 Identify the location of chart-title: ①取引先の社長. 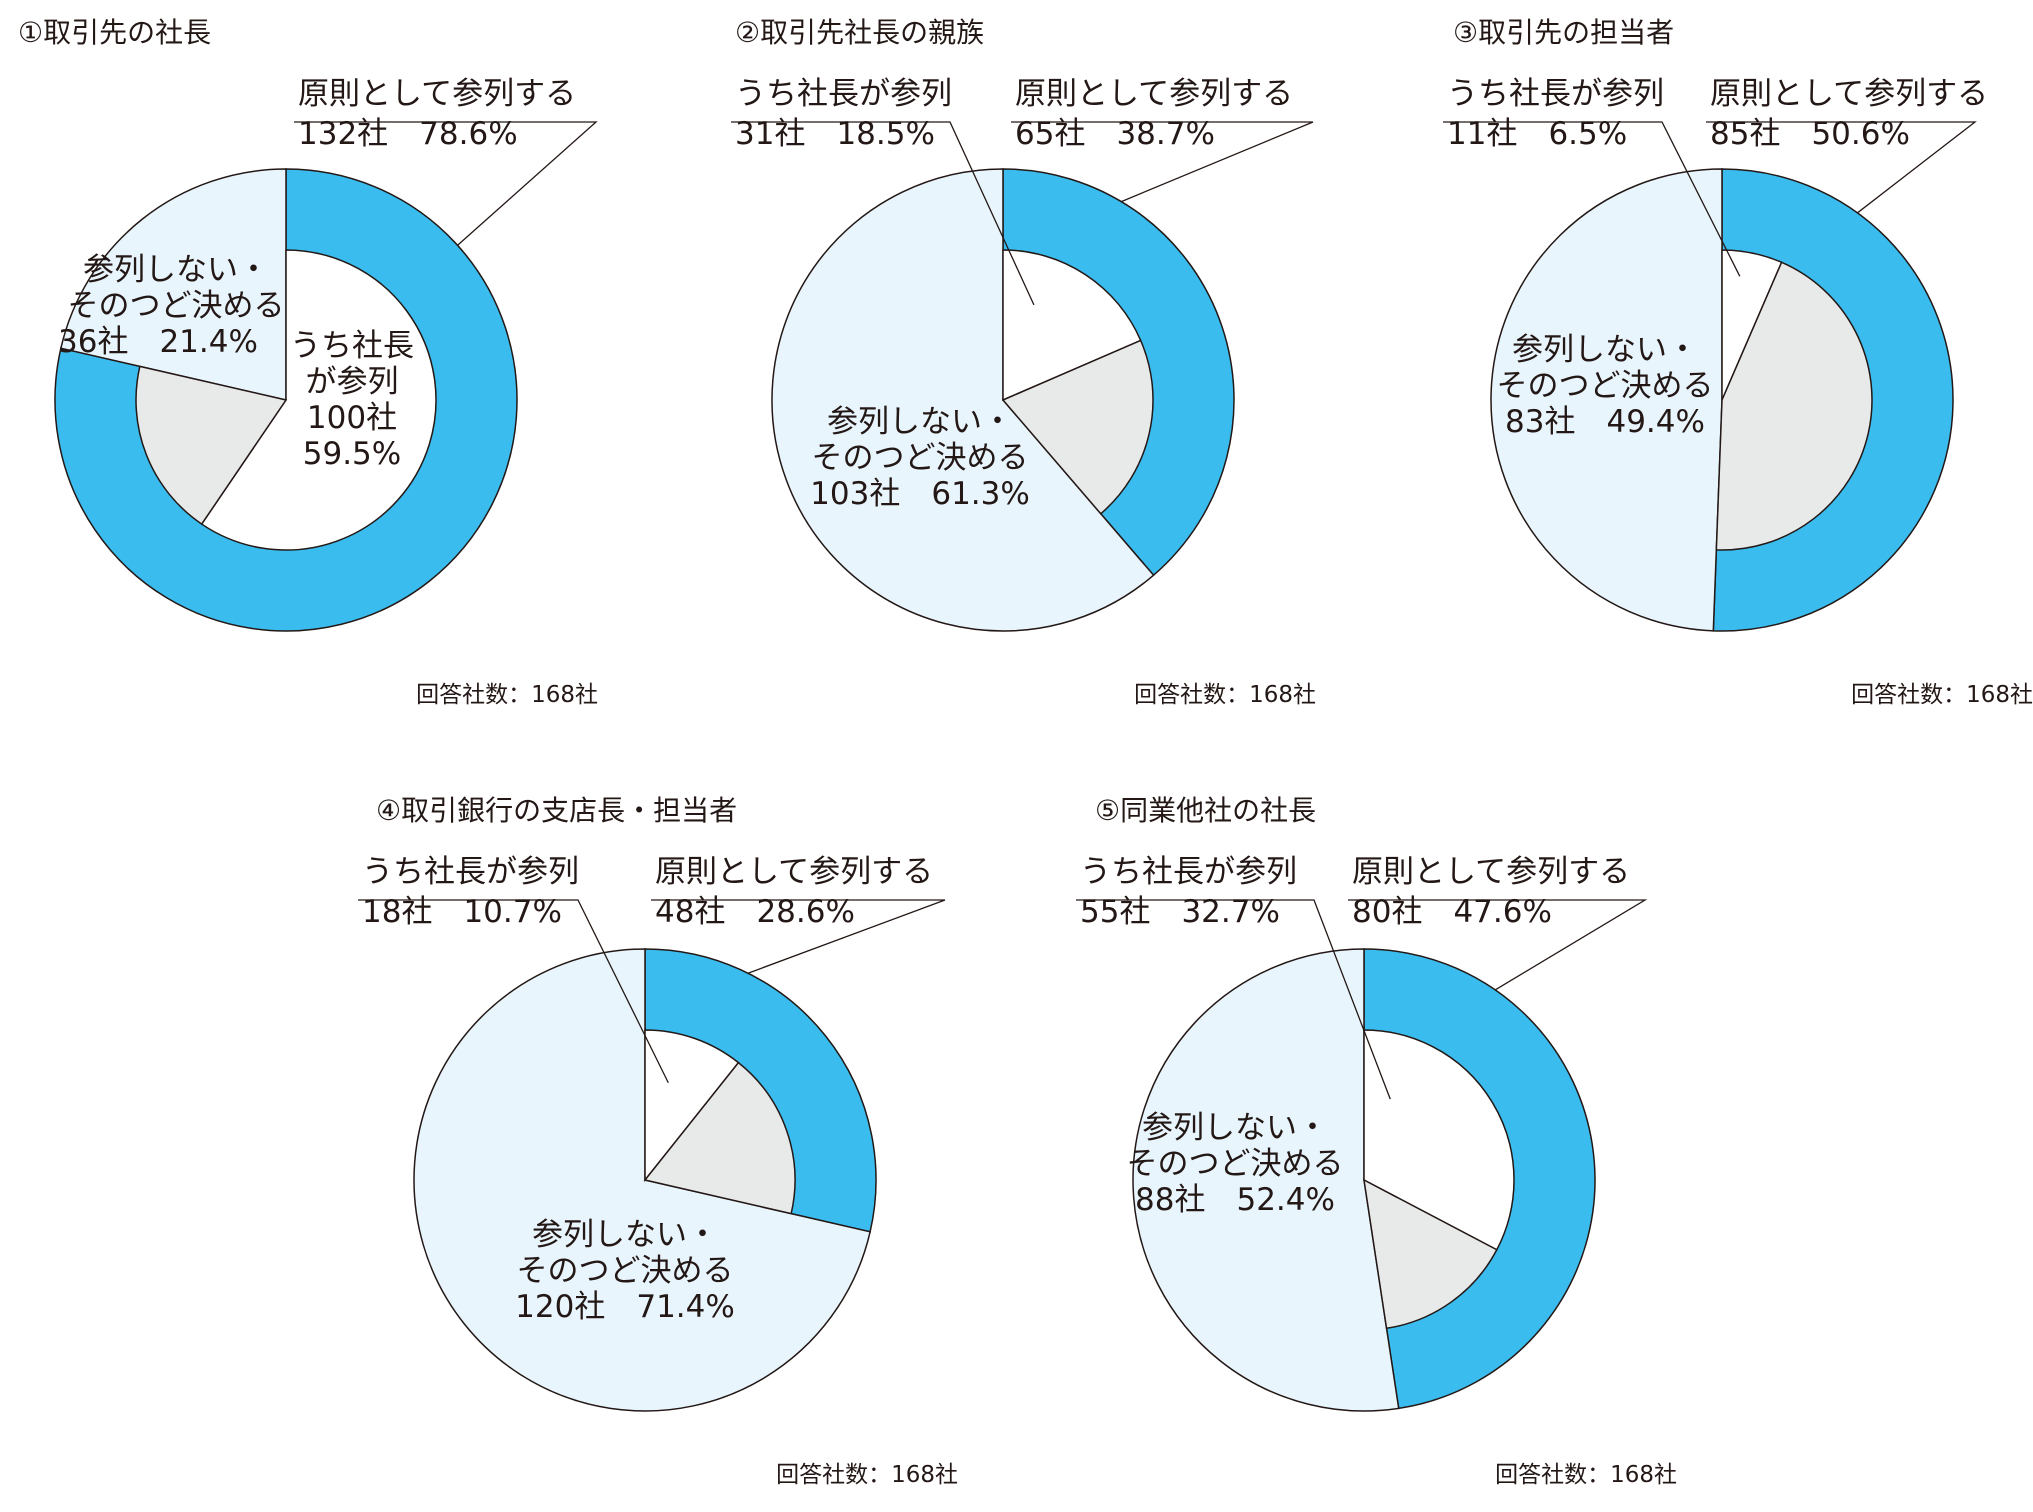
(114, 32).